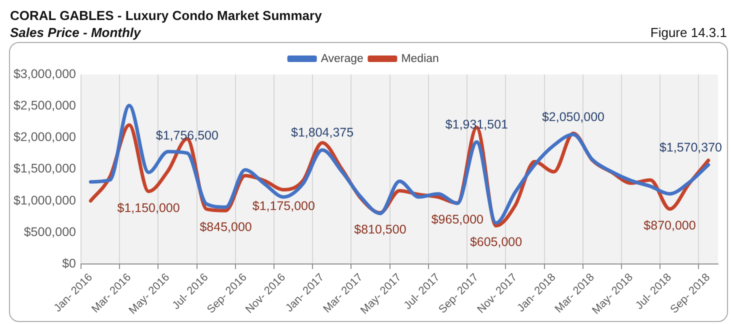 The height and width of the screenshot is (324, 731). What do you see at coordinates (476, 124) in the screenshot?
I see `data-label: $1,931,501` at bounding box center [476, 124].